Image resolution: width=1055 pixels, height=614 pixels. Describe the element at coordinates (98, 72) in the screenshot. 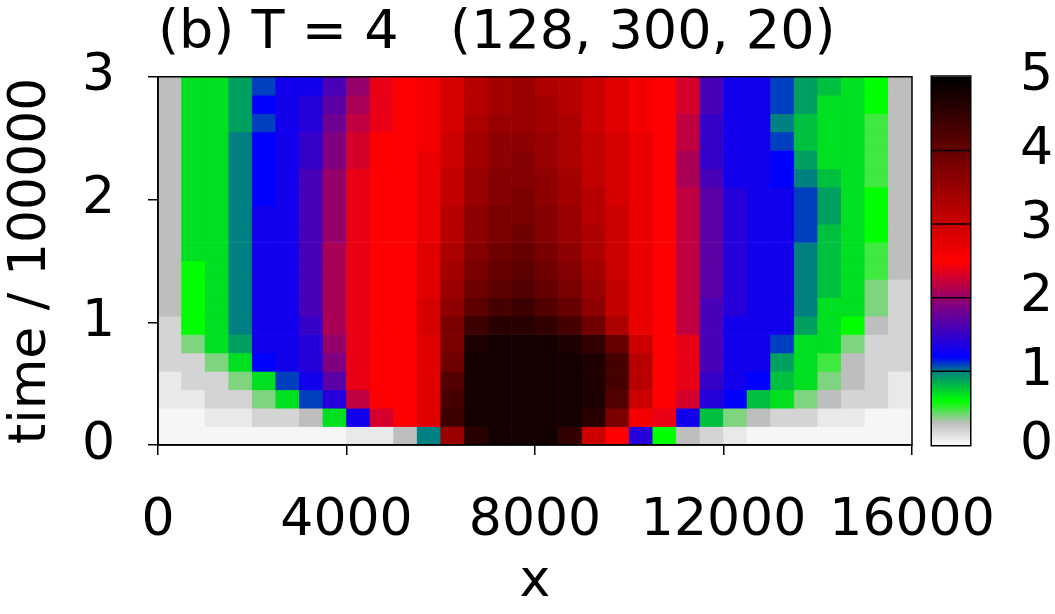

I see `y-tick-label: 3` at that location.